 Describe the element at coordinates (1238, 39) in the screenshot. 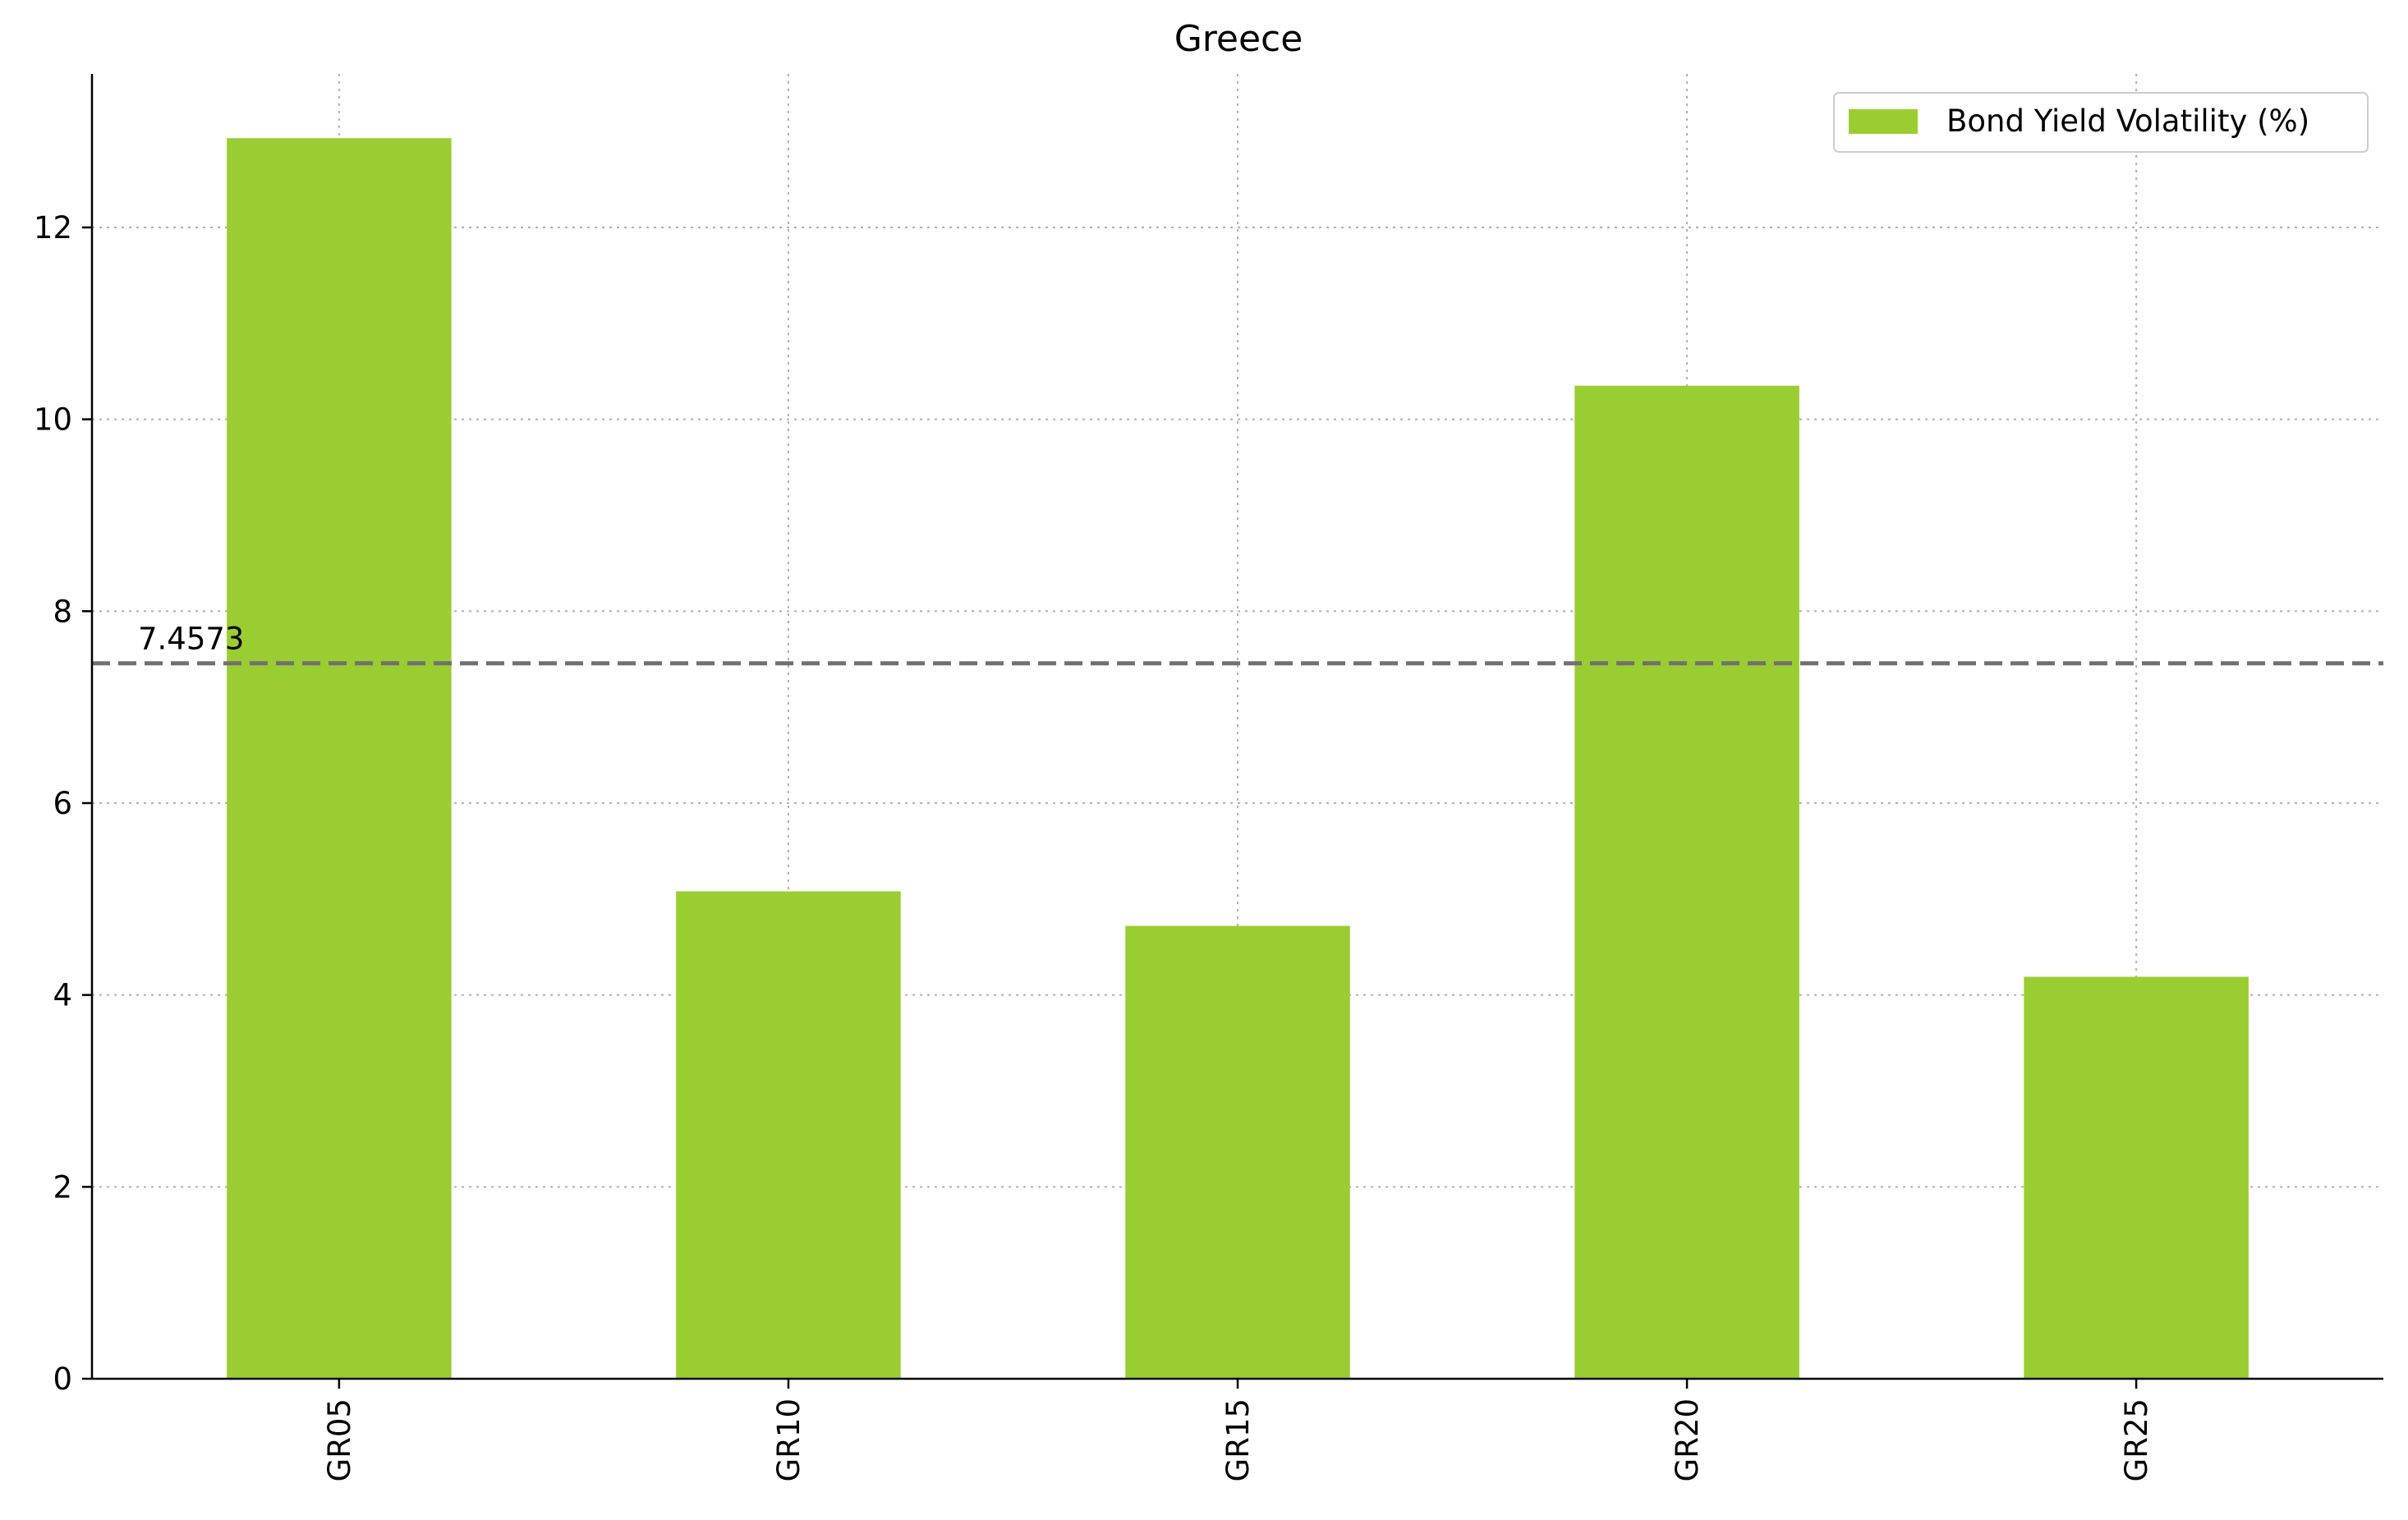

I see `chart-title: Greece` at that location.